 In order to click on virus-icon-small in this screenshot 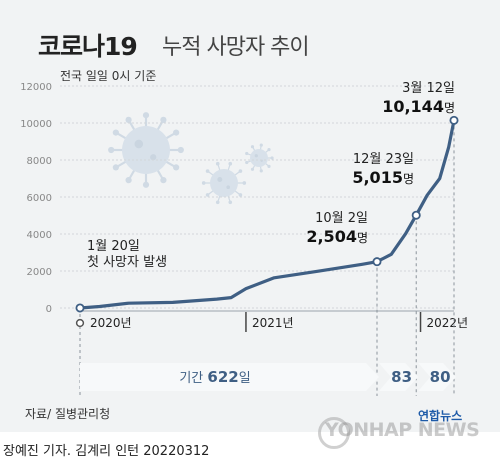, I will do `click(224, 183)`.